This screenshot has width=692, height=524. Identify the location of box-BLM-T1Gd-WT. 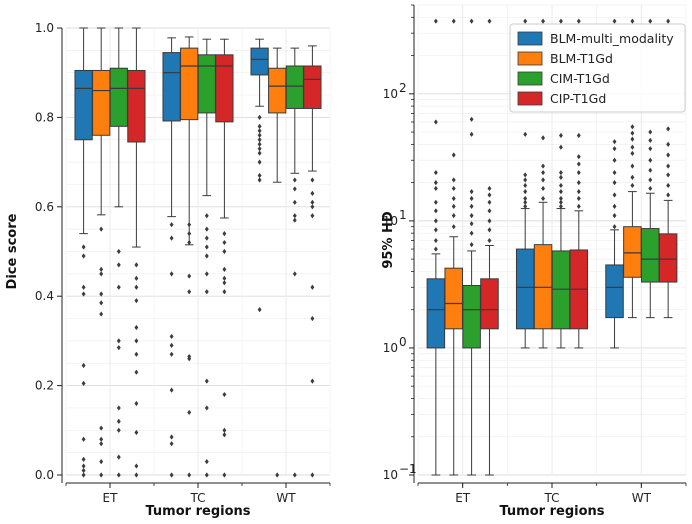
(277, 262).